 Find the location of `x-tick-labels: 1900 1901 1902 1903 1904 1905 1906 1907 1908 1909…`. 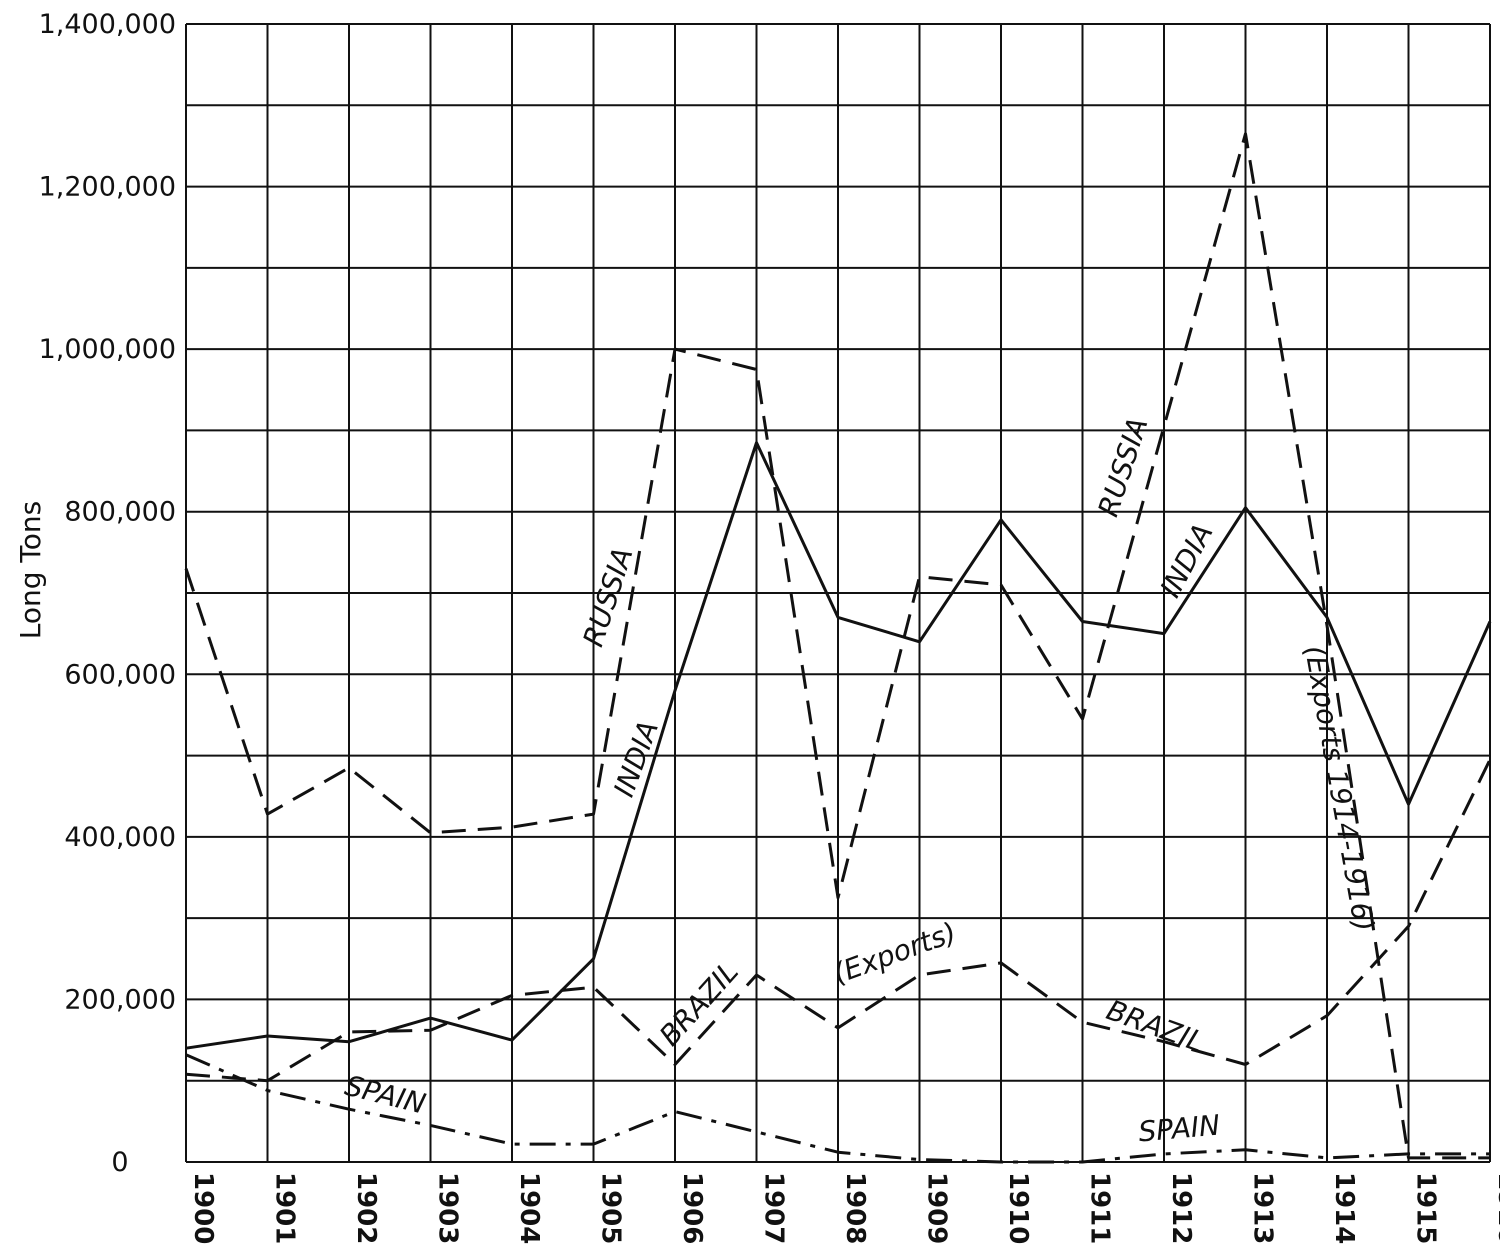

x-tick-labels: 1900 1901 1902 1903 1904 1905 1906 1907 1908 1909… is located at coordinates (844, 1208).